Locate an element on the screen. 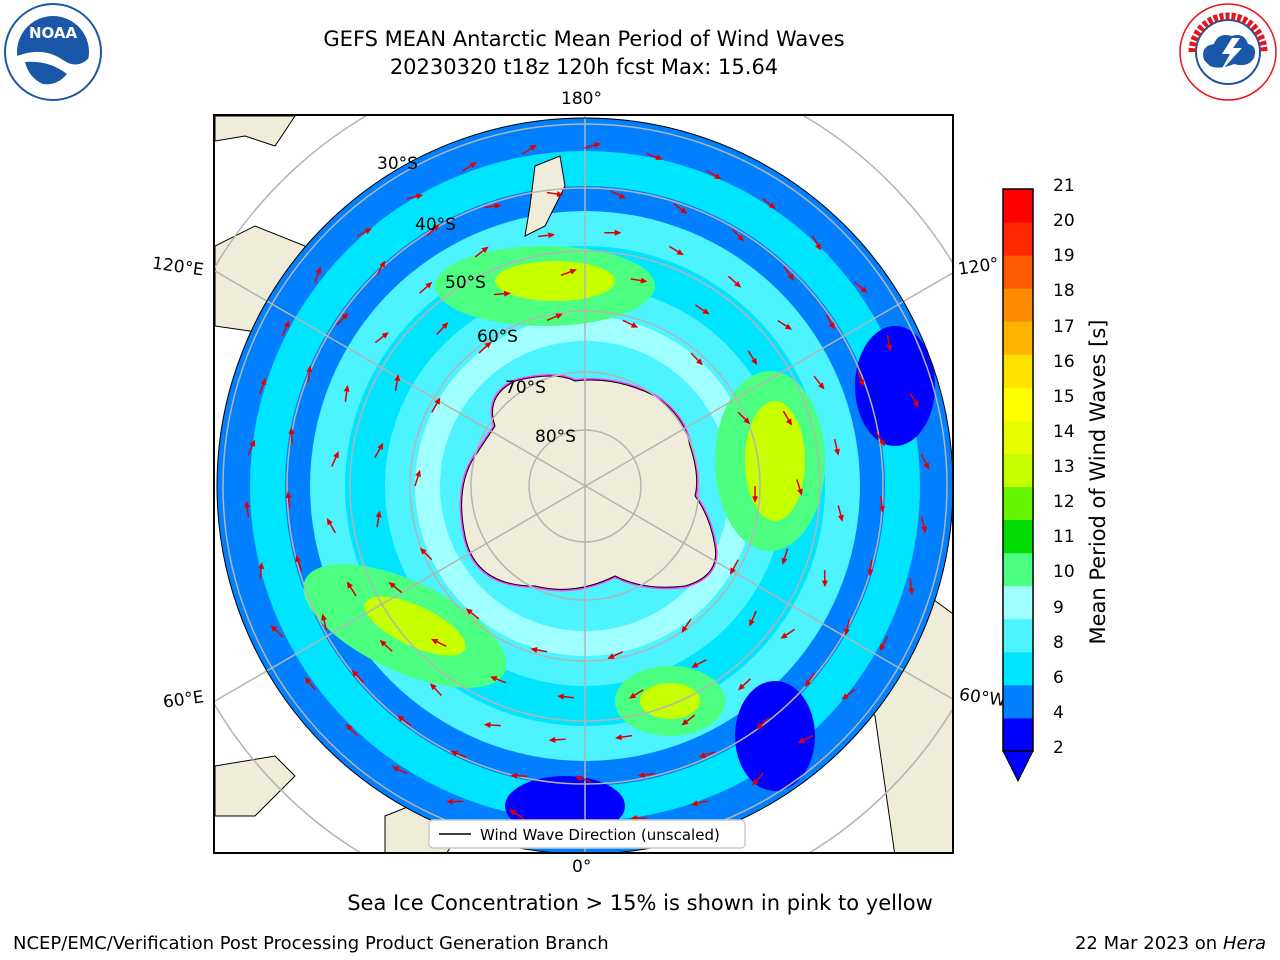 The image size is (1280, 960). footer-system: Hera is located at coordinates (1244, 943).